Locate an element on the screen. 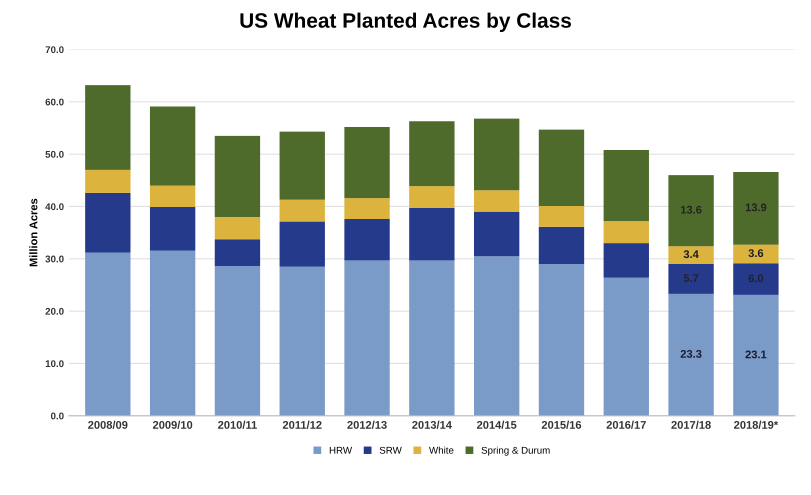 This screenshot has width=811, height=495. x-tick-label: 2008/09 is located at coordinates (108, 424).